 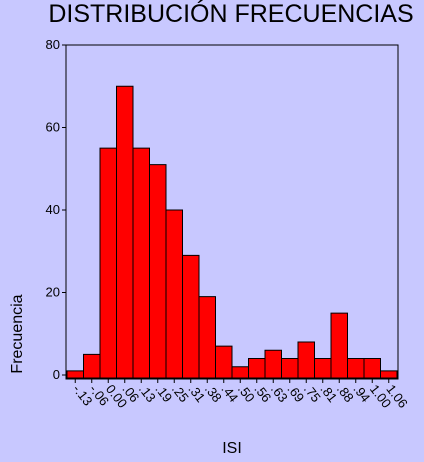 I want to click on histogram-bar-.06, so click(x=125, y=232).